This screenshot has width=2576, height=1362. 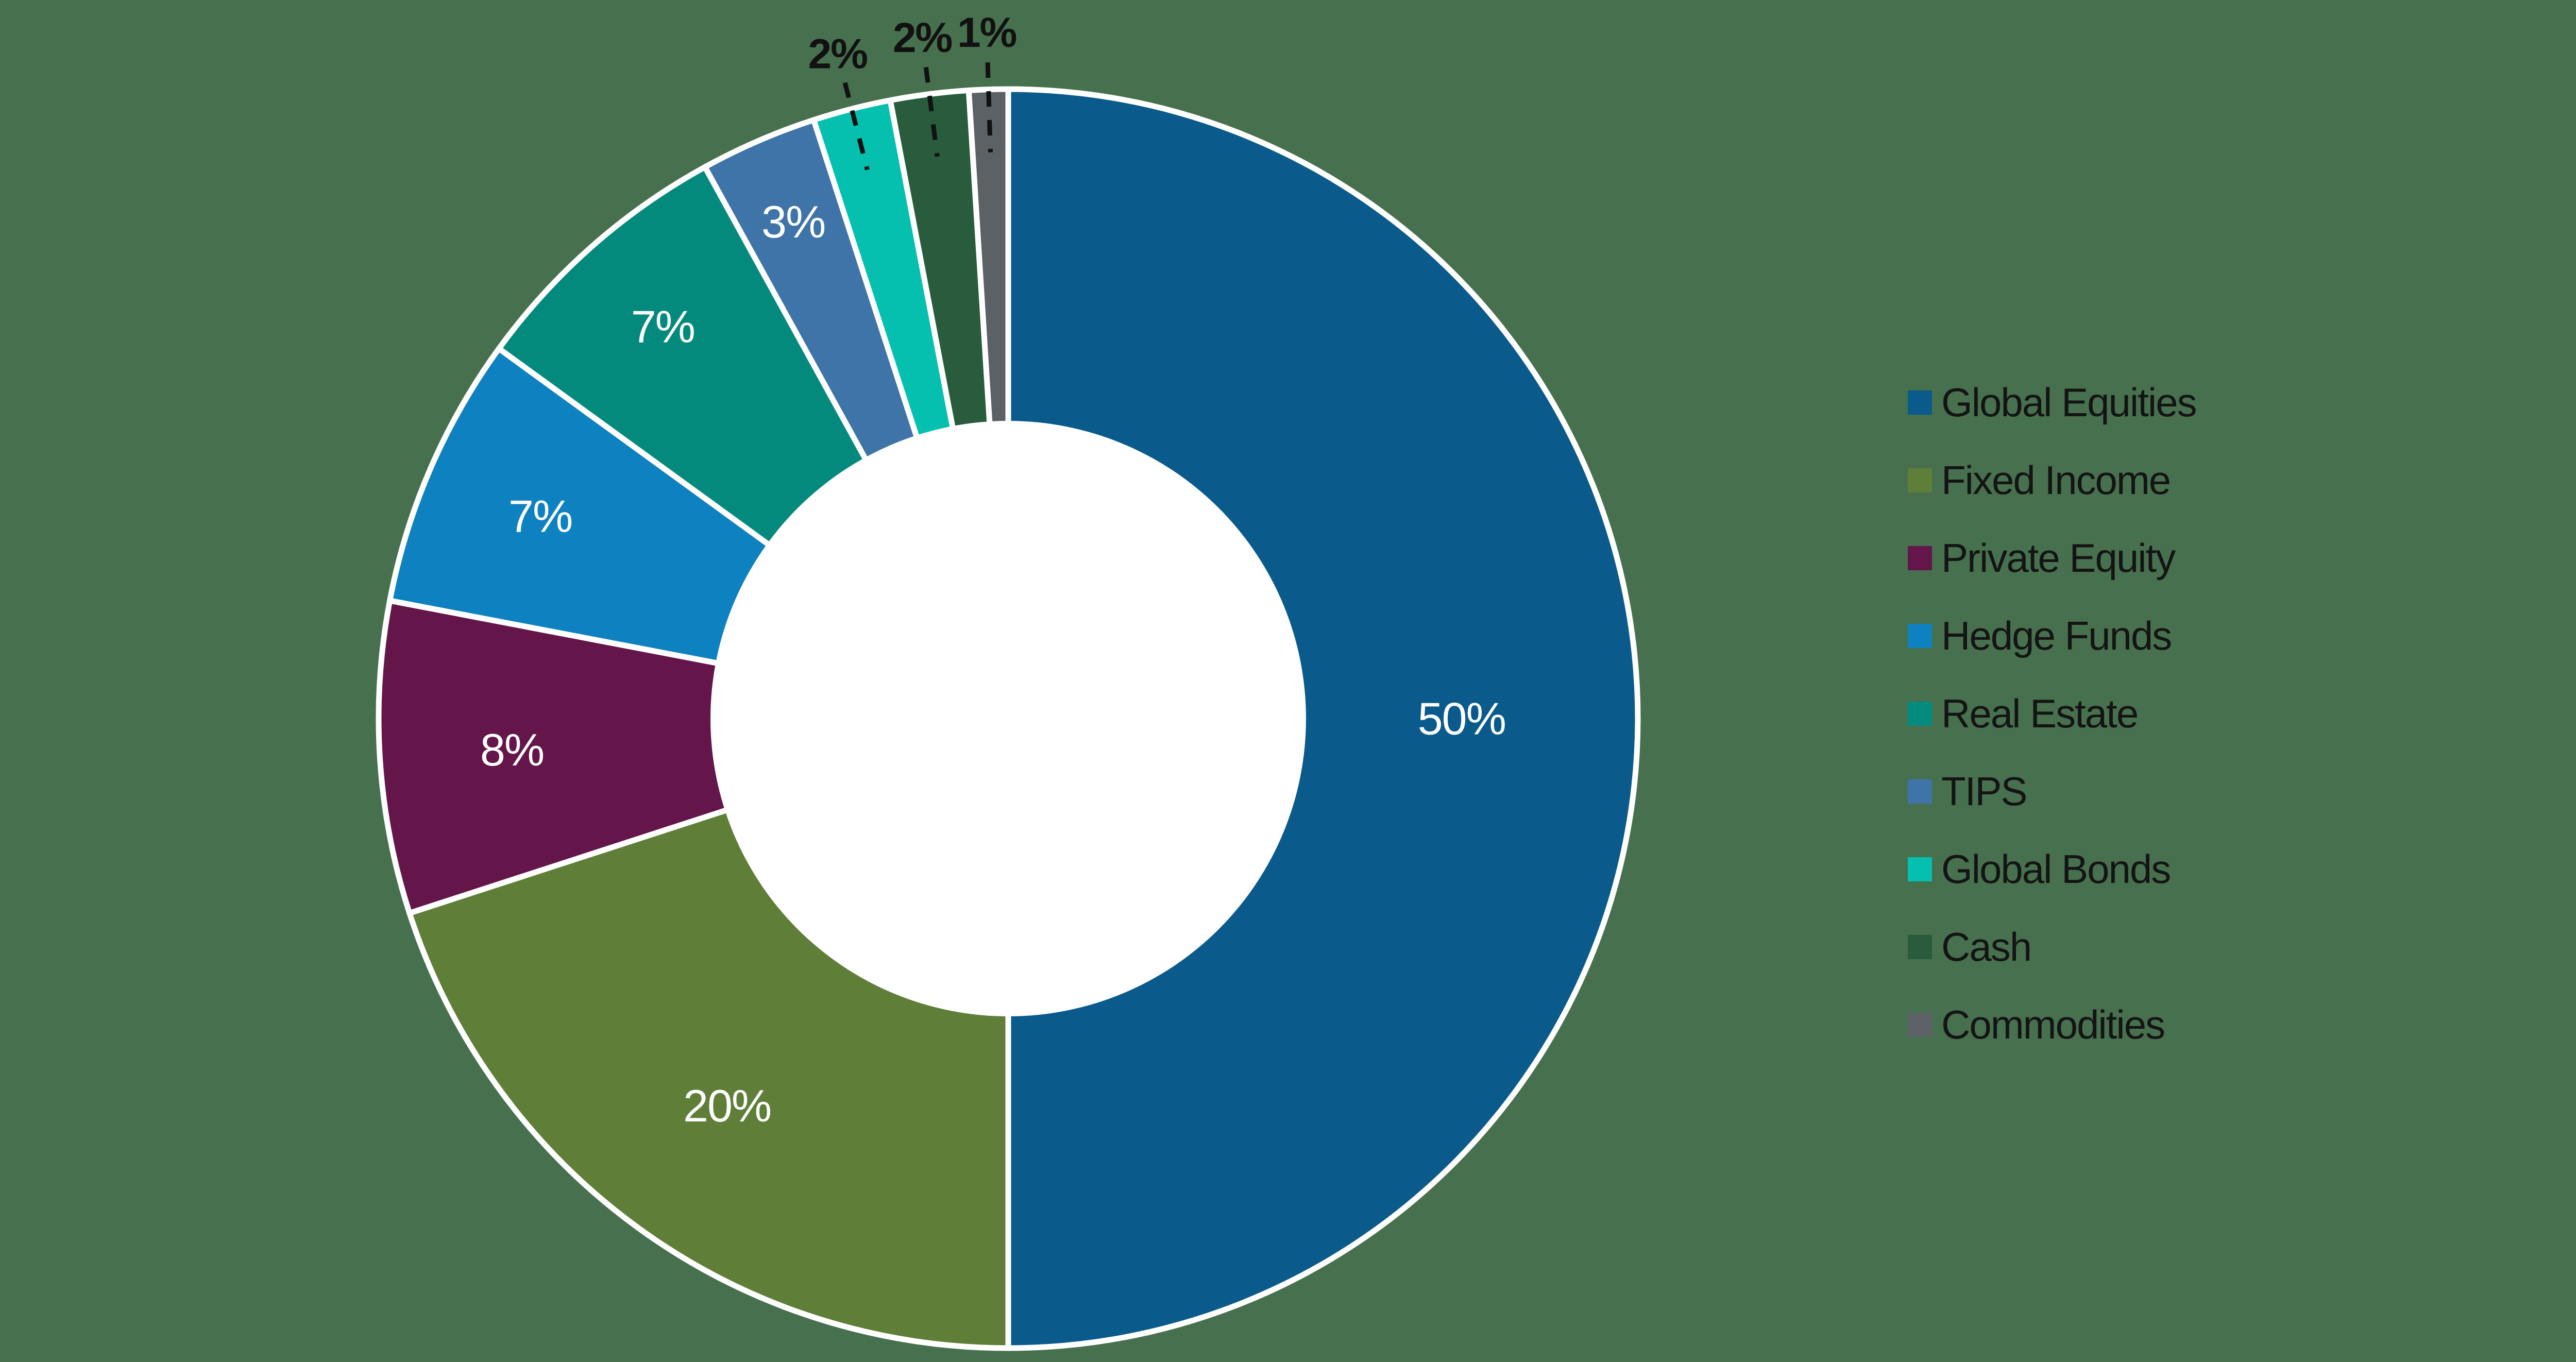 What do you see at coordinates (2040, 714) in the screenshot?
I see `legend-label-real-estate: Real Estate` at bounding box center [2040, 714].